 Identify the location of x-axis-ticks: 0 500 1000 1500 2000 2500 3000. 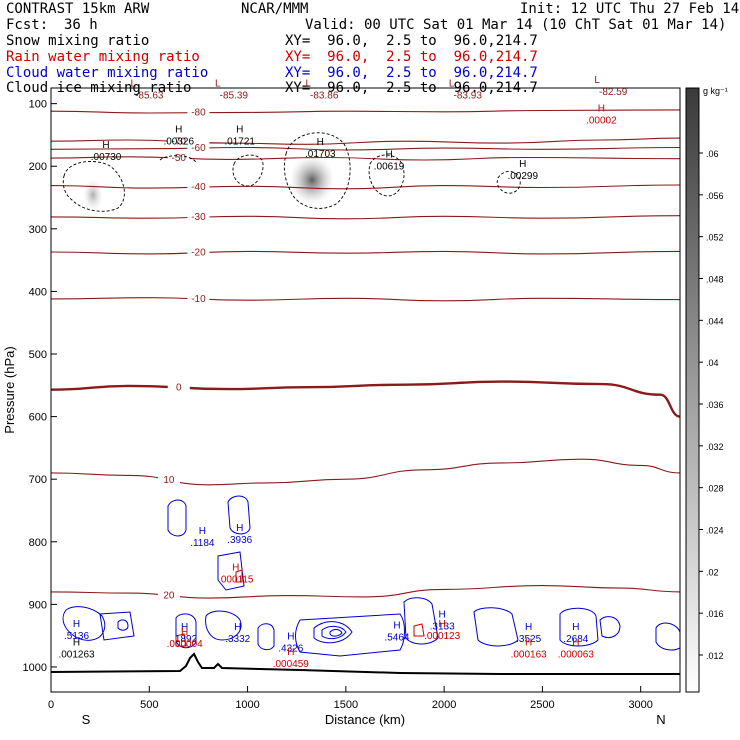
(350, 698).